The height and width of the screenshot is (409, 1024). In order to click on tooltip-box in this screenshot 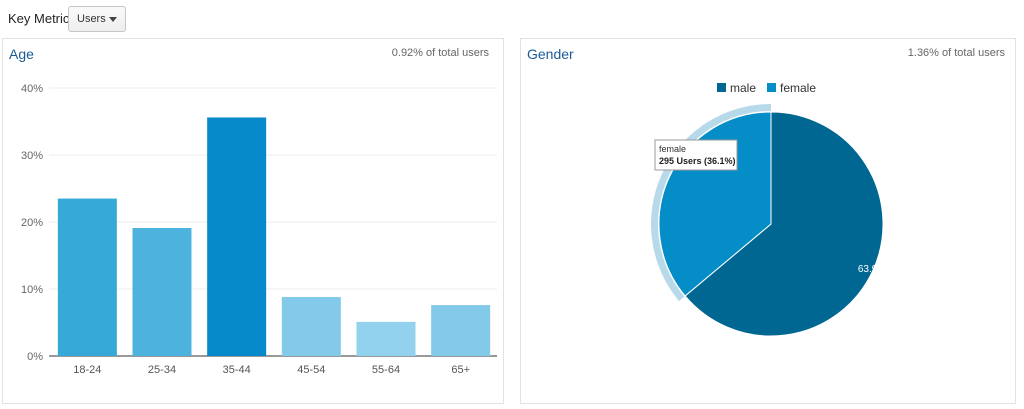, I will do `click(696, 155)`.